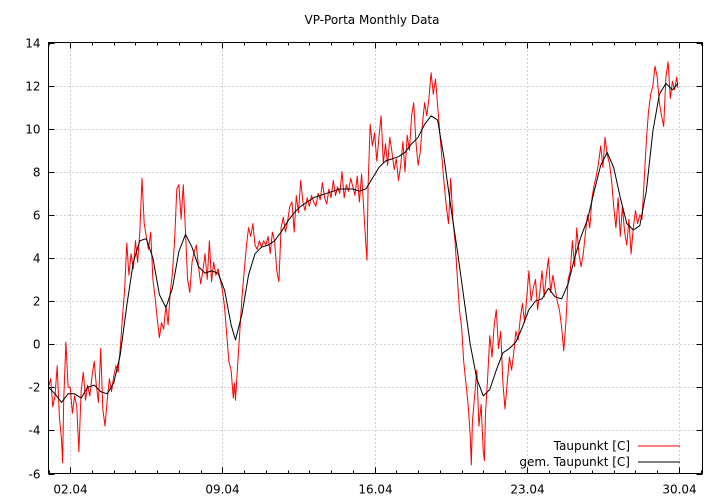 This screenshot has height=504, width=720. Describe the element at coordinates (37, 216) in the screenshot. I see `y-tick-label: 6` at that location.